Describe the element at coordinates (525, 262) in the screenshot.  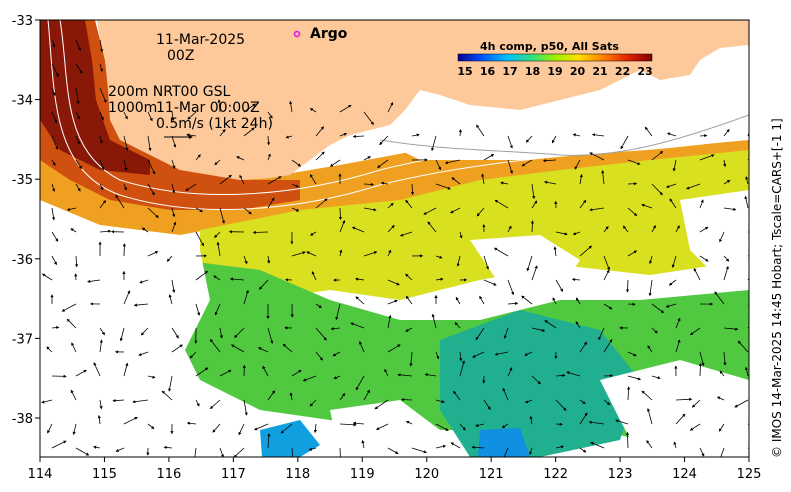
I see `cloud-center` at that location.